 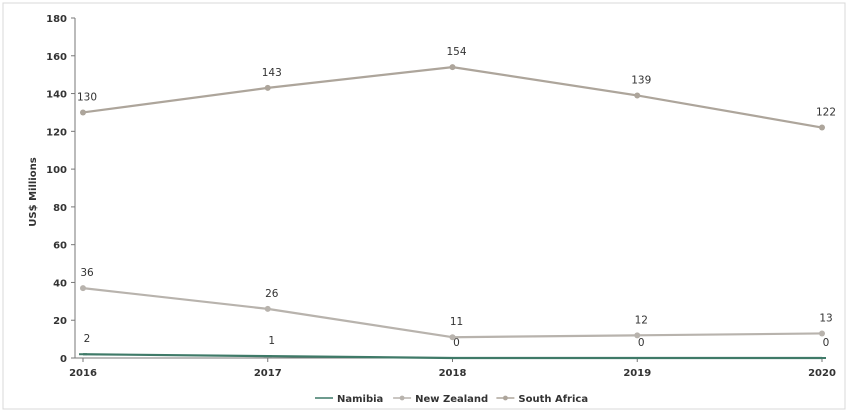 What do you see at coordinates (641, 320) in the screenshot?
I see `data-label: 12` at bounding box center [641, 320].